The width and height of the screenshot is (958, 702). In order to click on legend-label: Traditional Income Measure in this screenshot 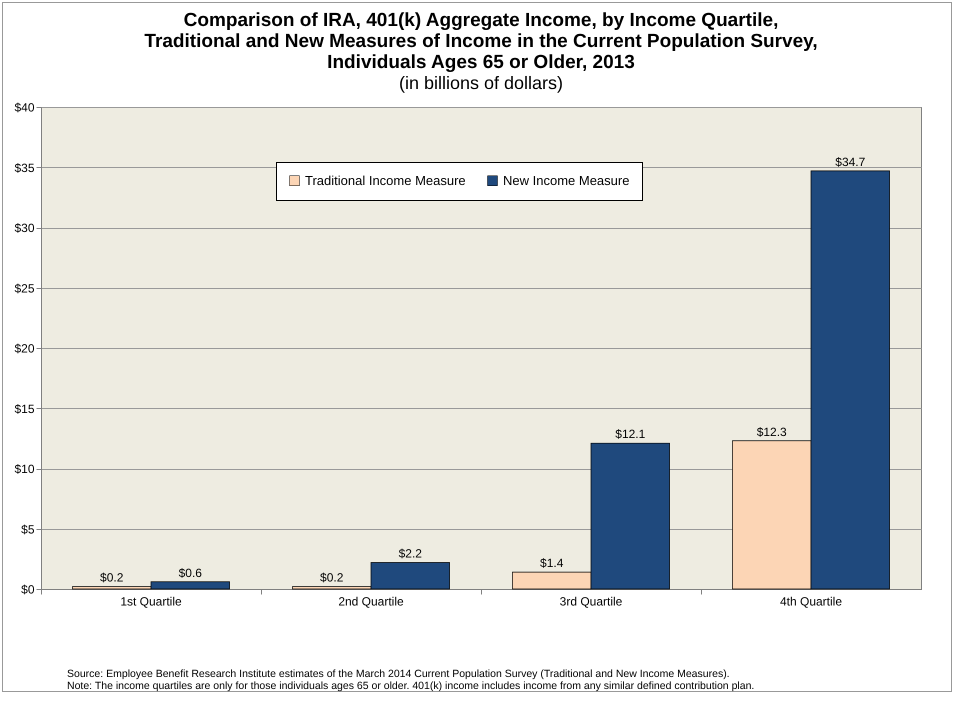, I will do `click(385, 180)`.